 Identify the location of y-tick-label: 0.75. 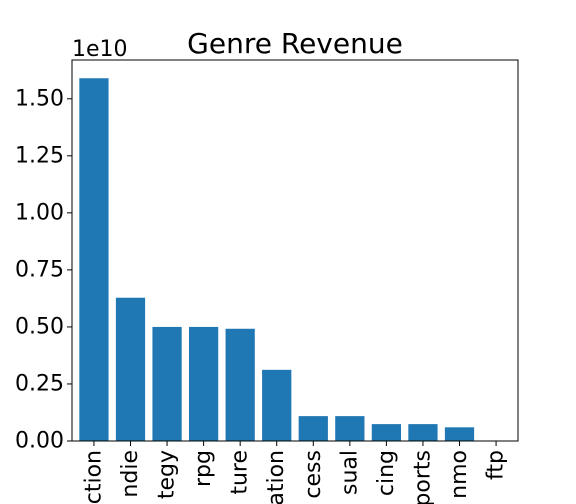
(39, 269).